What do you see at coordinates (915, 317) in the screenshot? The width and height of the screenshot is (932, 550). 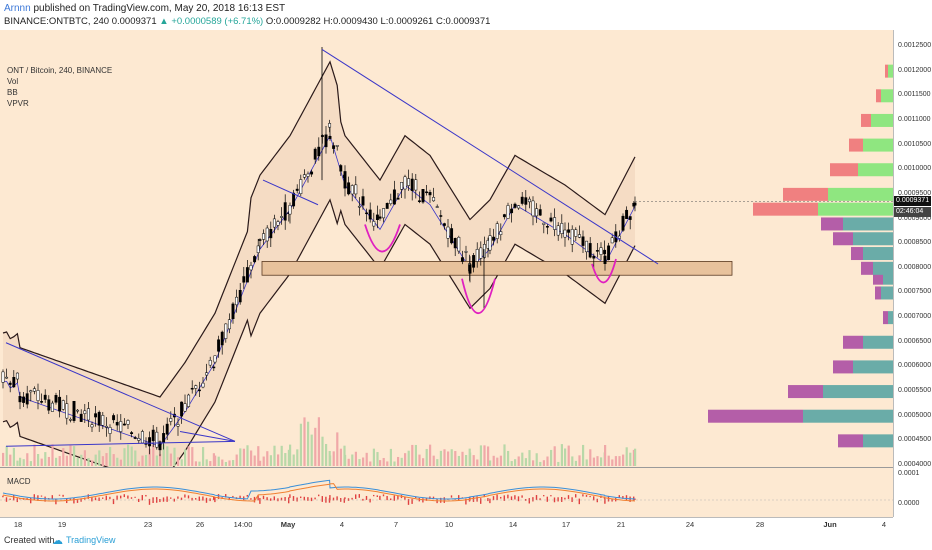 I see `price-tick: 0.0007000` at bounding box center [915, 317].